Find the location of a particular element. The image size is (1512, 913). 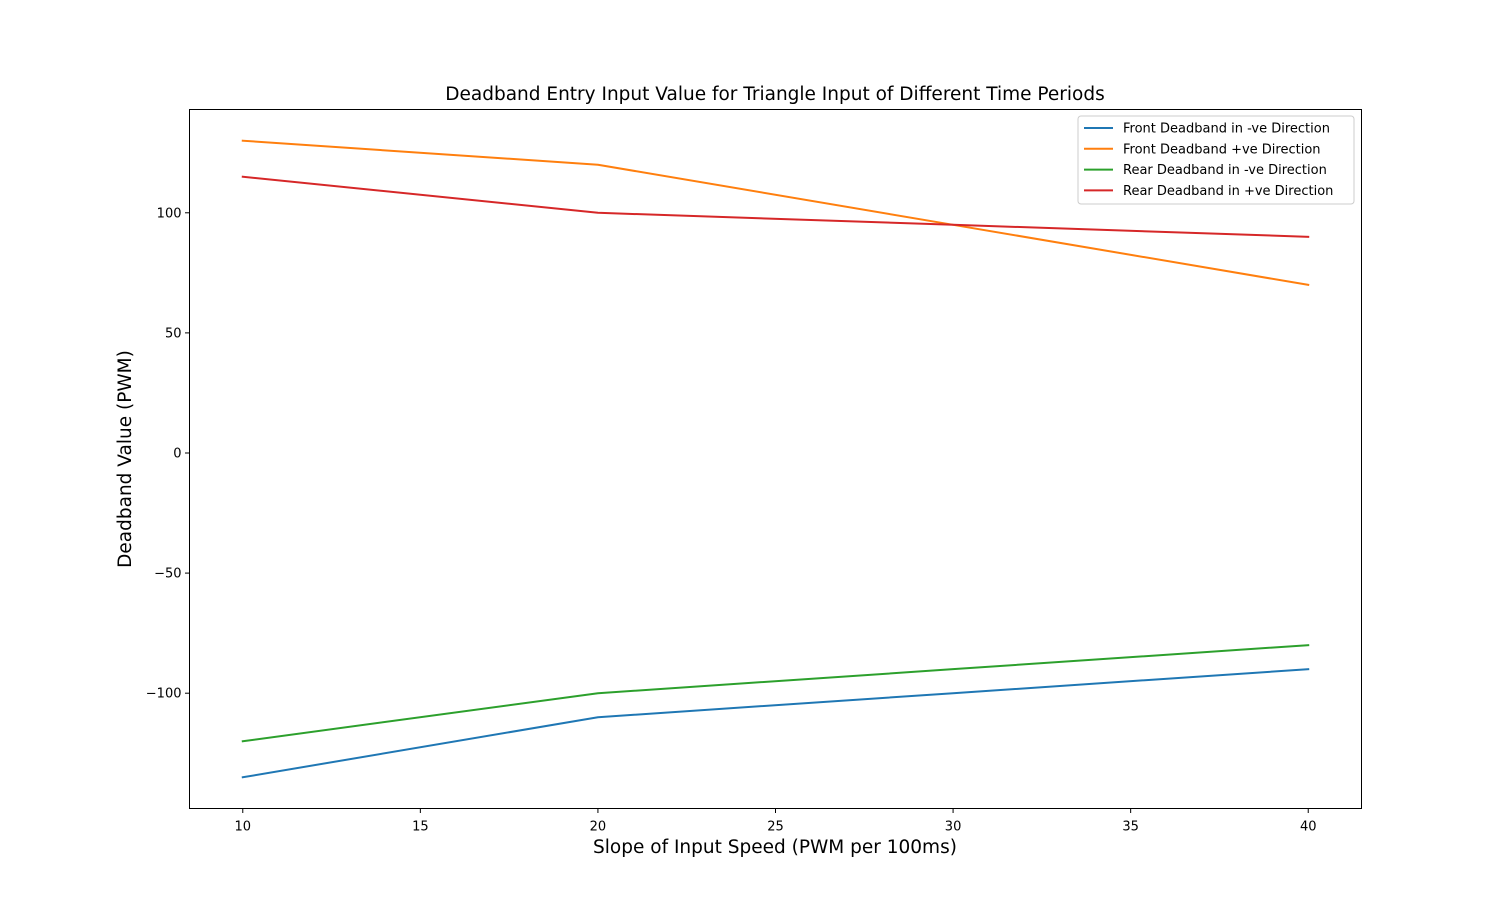

legend-box is located at coordinates (1216, 160).